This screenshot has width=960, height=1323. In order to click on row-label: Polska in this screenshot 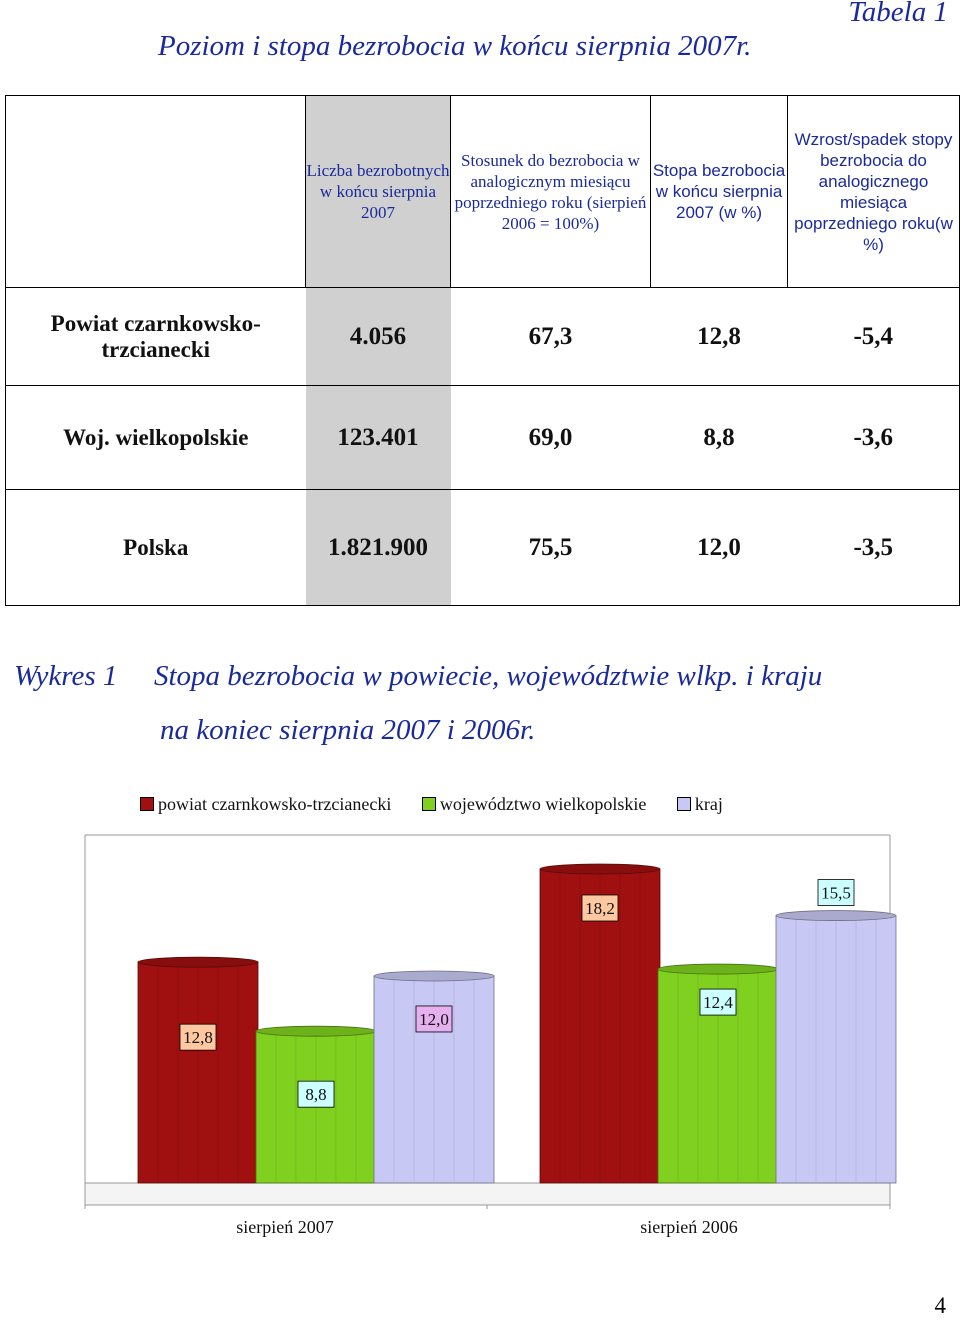, I will do `click(155, 547)`.